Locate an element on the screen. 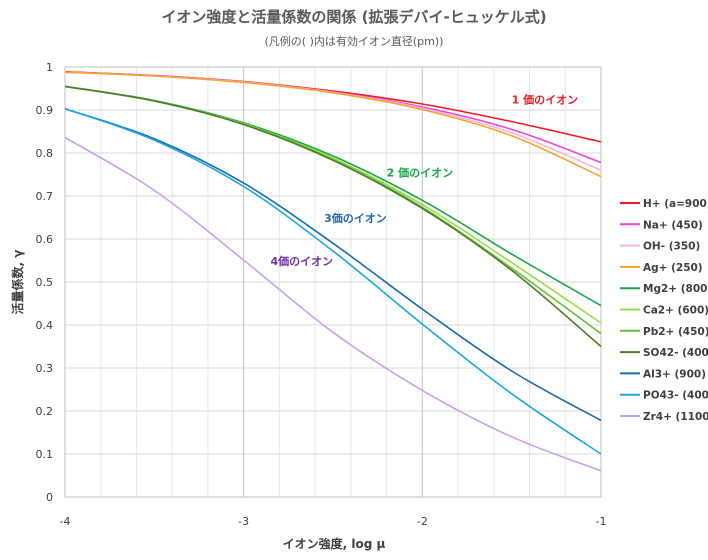  legend-entry: OH- (350) is located at coordinates (671, 247).